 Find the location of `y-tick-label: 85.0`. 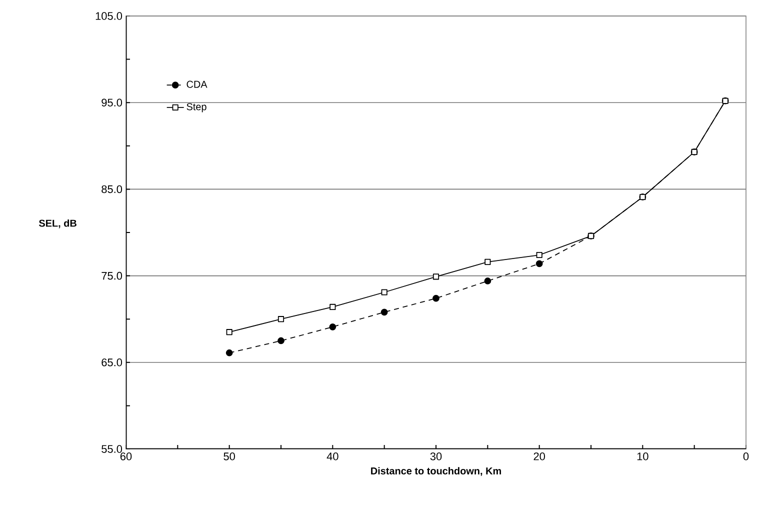

y-tick-label: 85.0 is located at coordinates (112, 189).